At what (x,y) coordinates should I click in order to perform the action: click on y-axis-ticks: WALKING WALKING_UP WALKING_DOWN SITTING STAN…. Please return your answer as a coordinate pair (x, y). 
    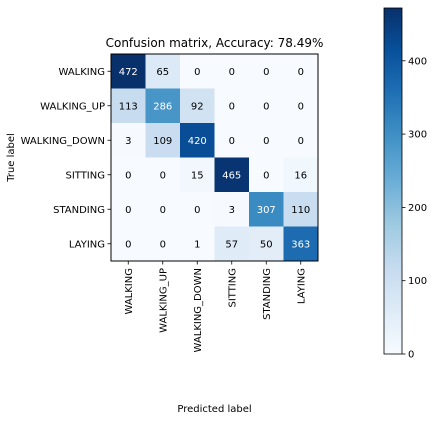
    Looking at the image, I should click on (66, 158).